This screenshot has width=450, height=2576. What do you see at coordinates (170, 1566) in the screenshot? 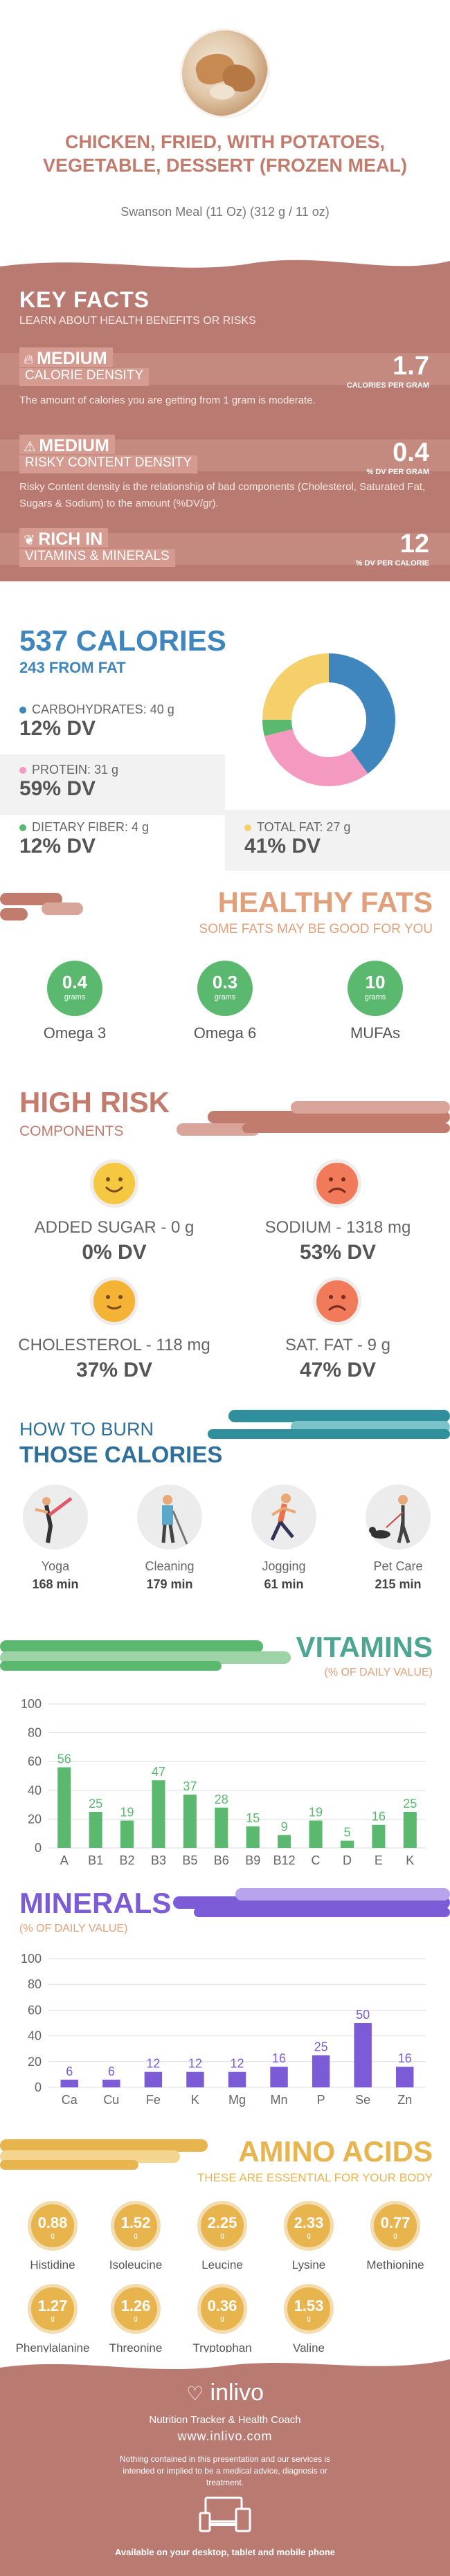
I see `cleaning-label: Cleaning` at bounding box center [170, 1566].